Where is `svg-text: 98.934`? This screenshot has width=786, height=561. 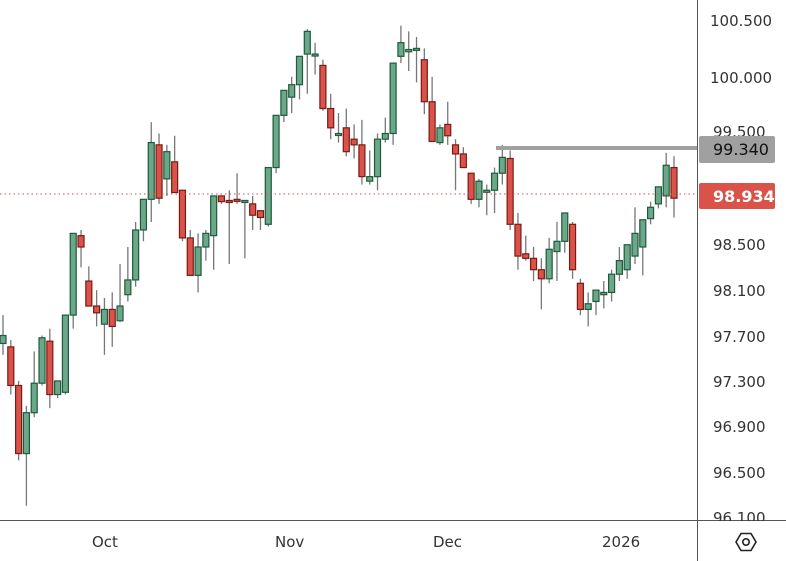 svg-text: 98.934 is located at coordinates (744, 196).